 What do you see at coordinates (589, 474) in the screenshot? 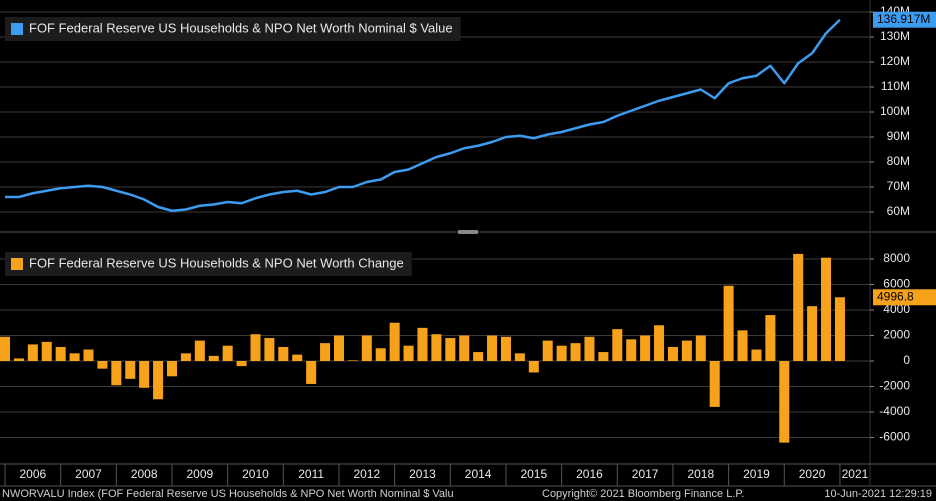
I see `x-tick-label: 2016` at bounding box center [589, 474].